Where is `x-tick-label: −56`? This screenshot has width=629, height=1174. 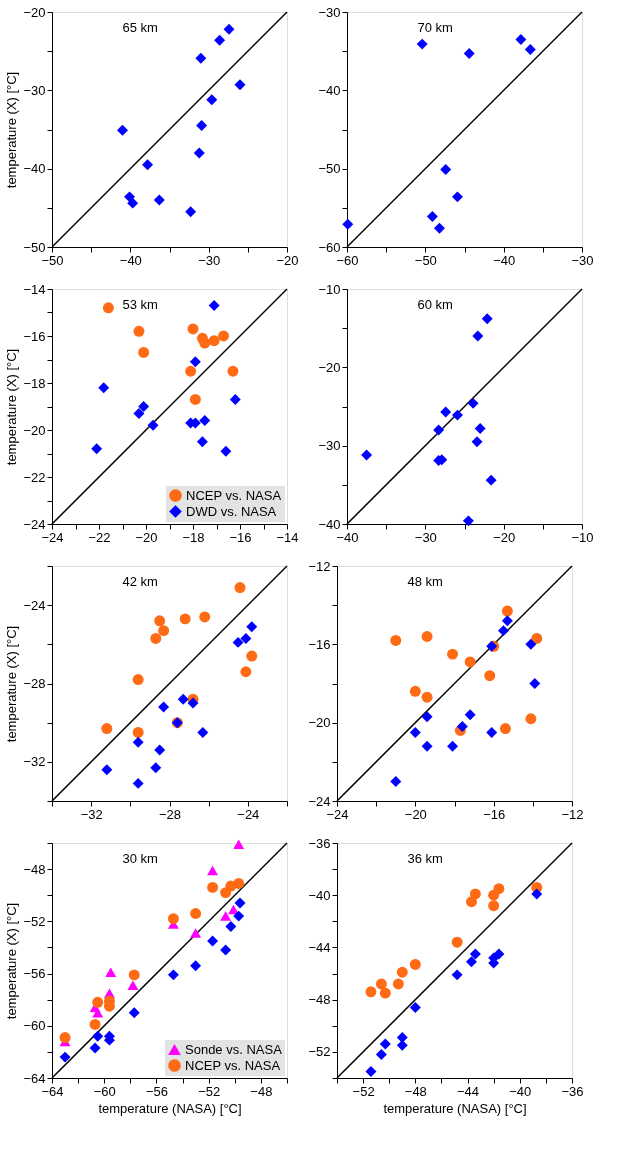 x-tick-label: −56 is located at coordinates (156, 1091).